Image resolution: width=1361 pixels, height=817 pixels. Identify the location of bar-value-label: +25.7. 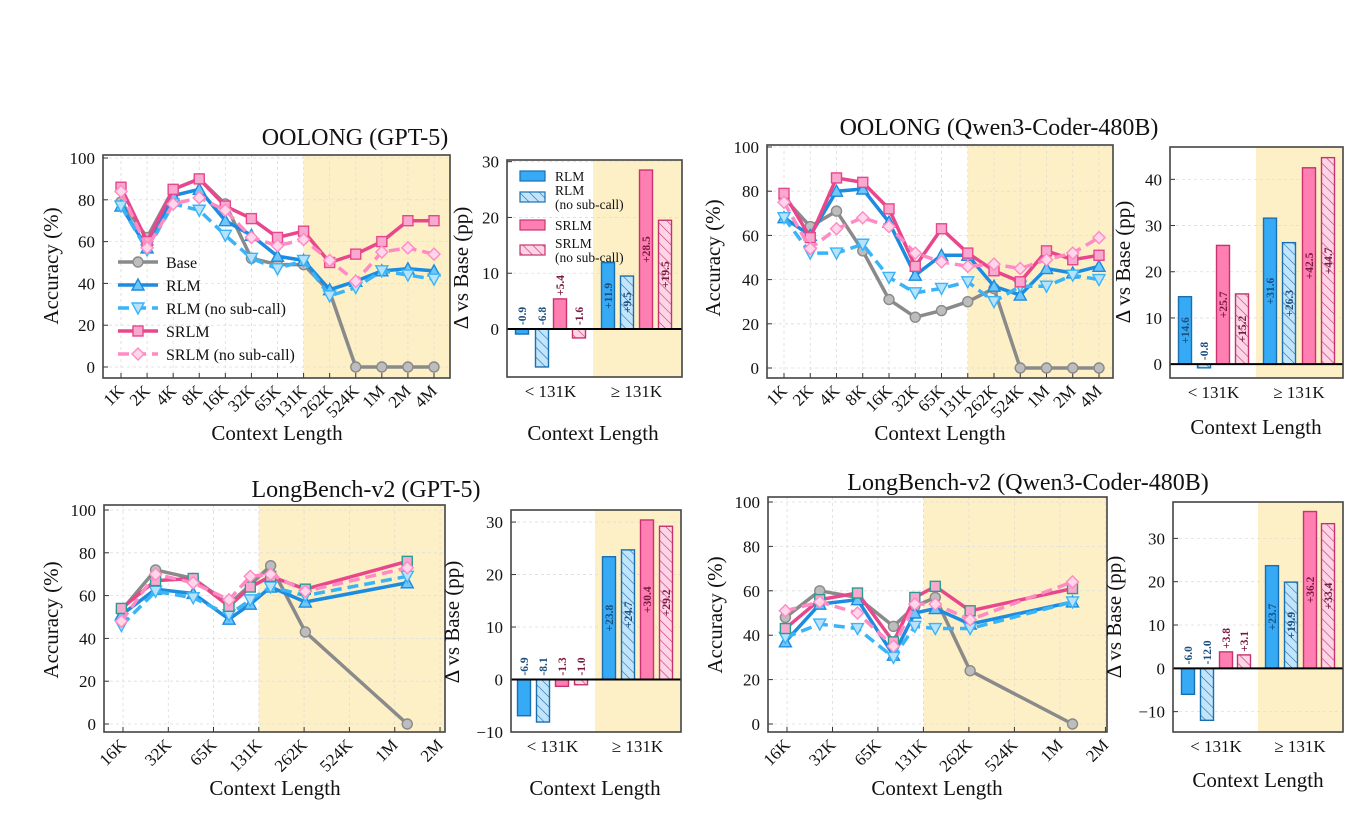
(1224, 304).